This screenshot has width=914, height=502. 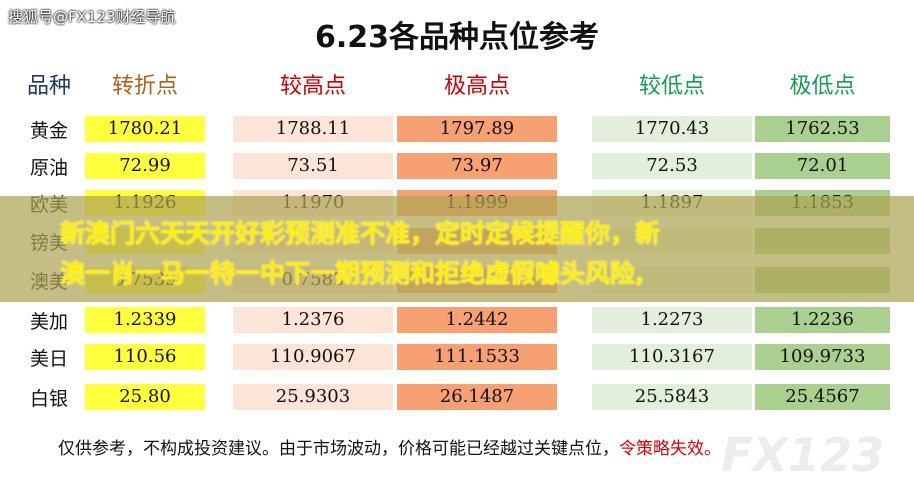 What do you see at coordinates (145, 357) in the screenshot?
I see `cell: 110.56` at bounding box center [145, 357].